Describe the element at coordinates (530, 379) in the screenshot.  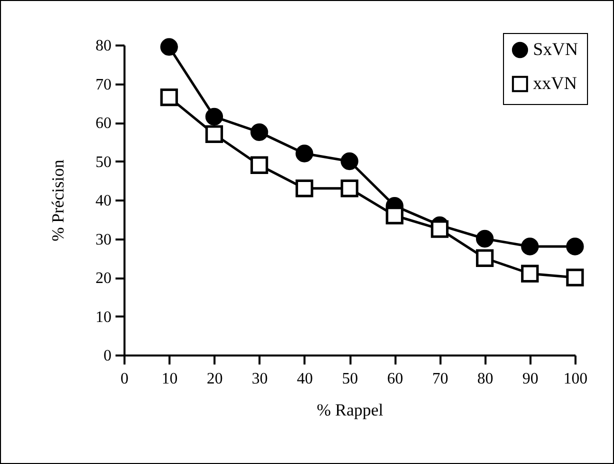
I see `x-tick-label: 90` at that location.